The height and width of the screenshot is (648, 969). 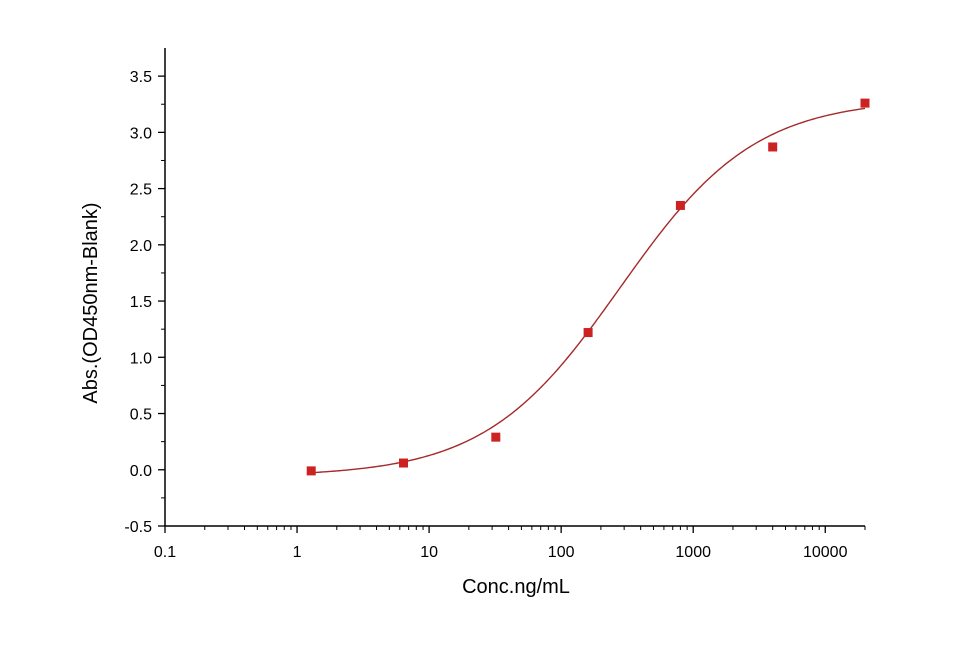 What do you see at coordinates (141, 190) in the screenshot?
I see `y-tick-label: 2.5` at bounding box center [141, 190].